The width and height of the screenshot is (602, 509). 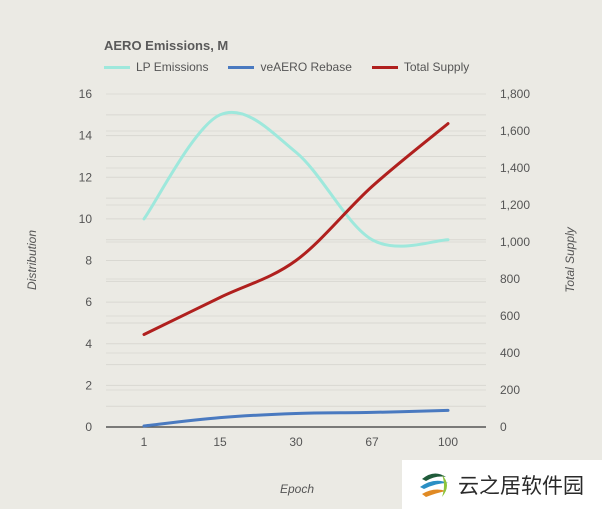 I want to click on y2-tick-label: 1,600, so click(x=515, y=131).